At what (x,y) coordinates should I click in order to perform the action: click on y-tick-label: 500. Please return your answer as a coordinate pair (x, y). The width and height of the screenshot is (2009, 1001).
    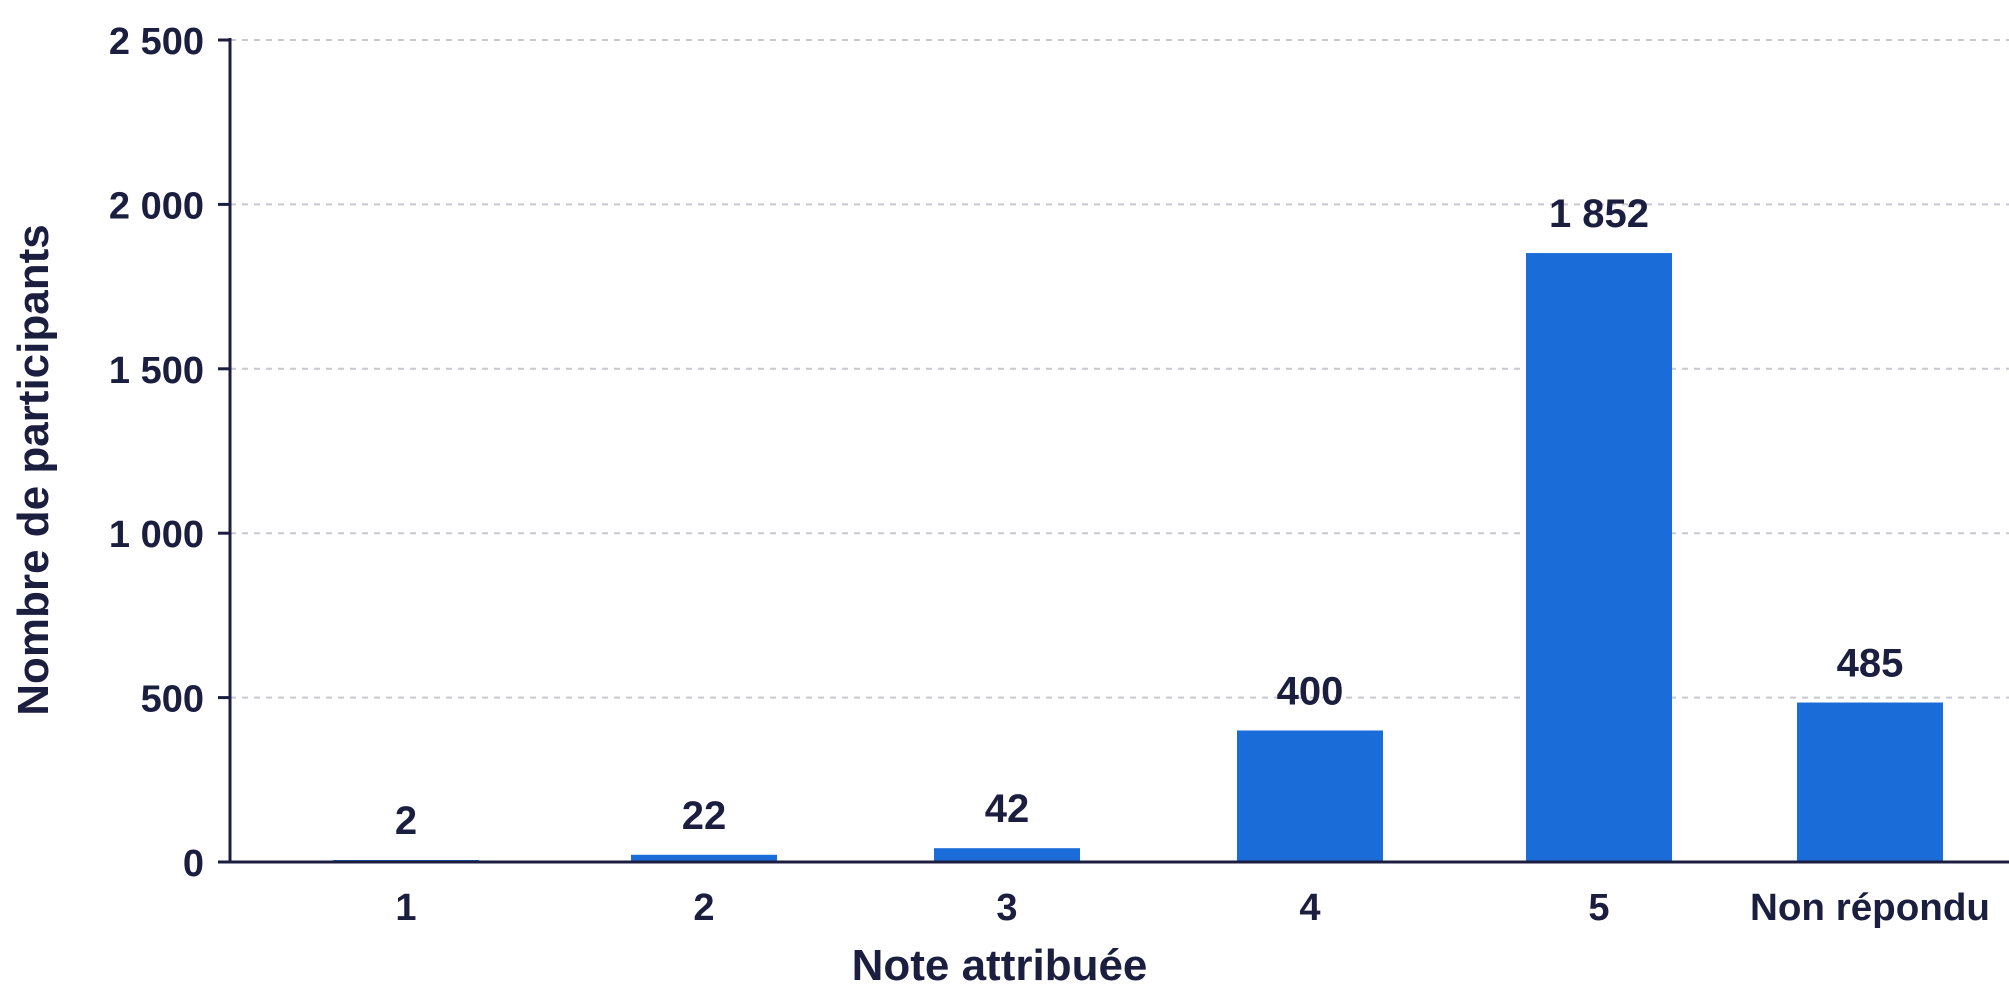
    Looking at the image, I should click on (172, 700).